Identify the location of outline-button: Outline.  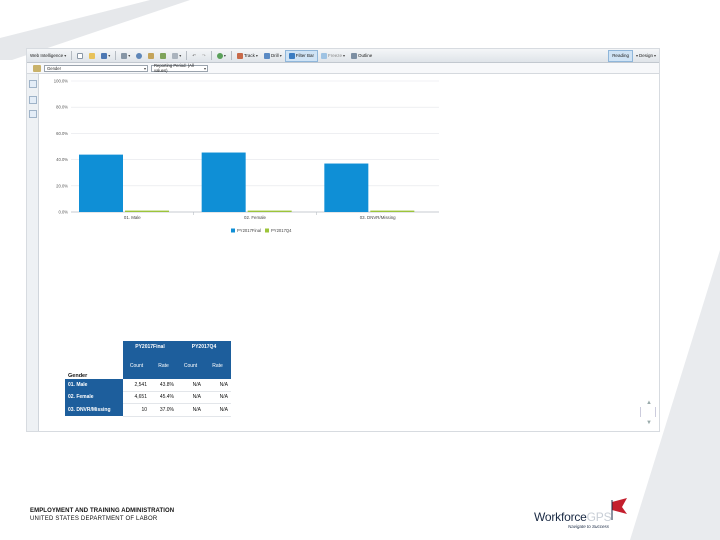
(361, 56).